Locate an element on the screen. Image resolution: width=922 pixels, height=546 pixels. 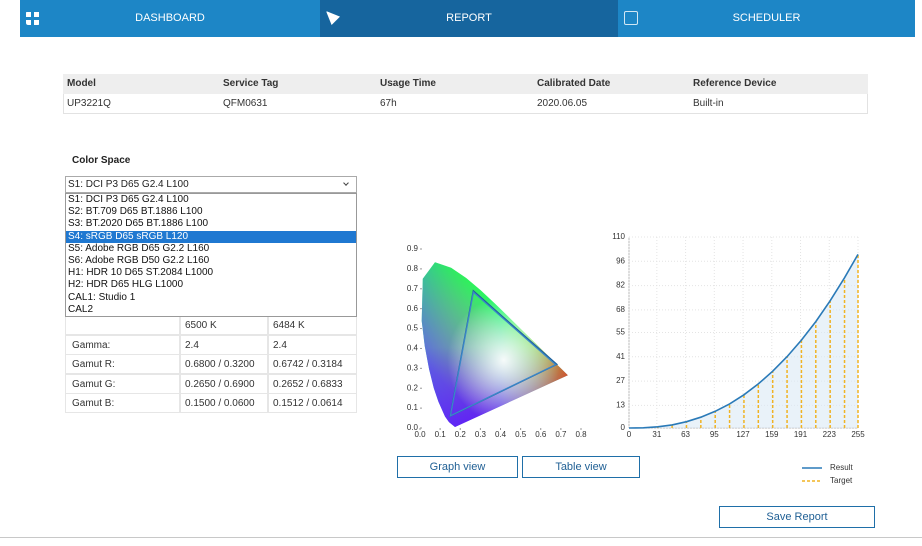
dropdown-option: H1: HDR 10 D65 ST.2084 L1000 is located at coordinates (141, 273).